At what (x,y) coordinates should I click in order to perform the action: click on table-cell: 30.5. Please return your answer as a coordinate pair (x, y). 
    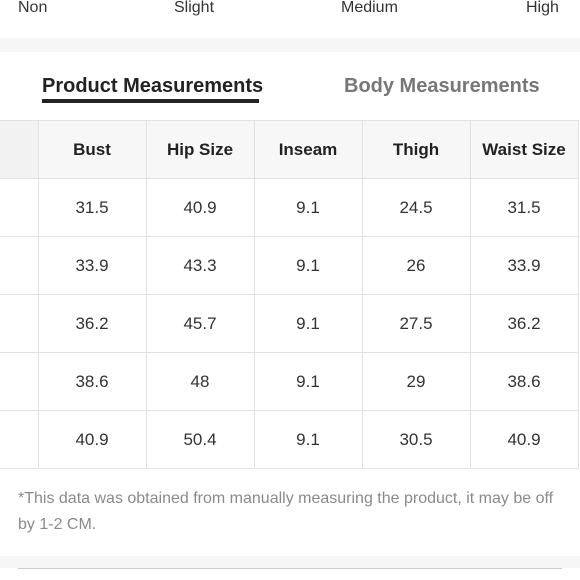
    Looking at the image, I should click on (416, 439).